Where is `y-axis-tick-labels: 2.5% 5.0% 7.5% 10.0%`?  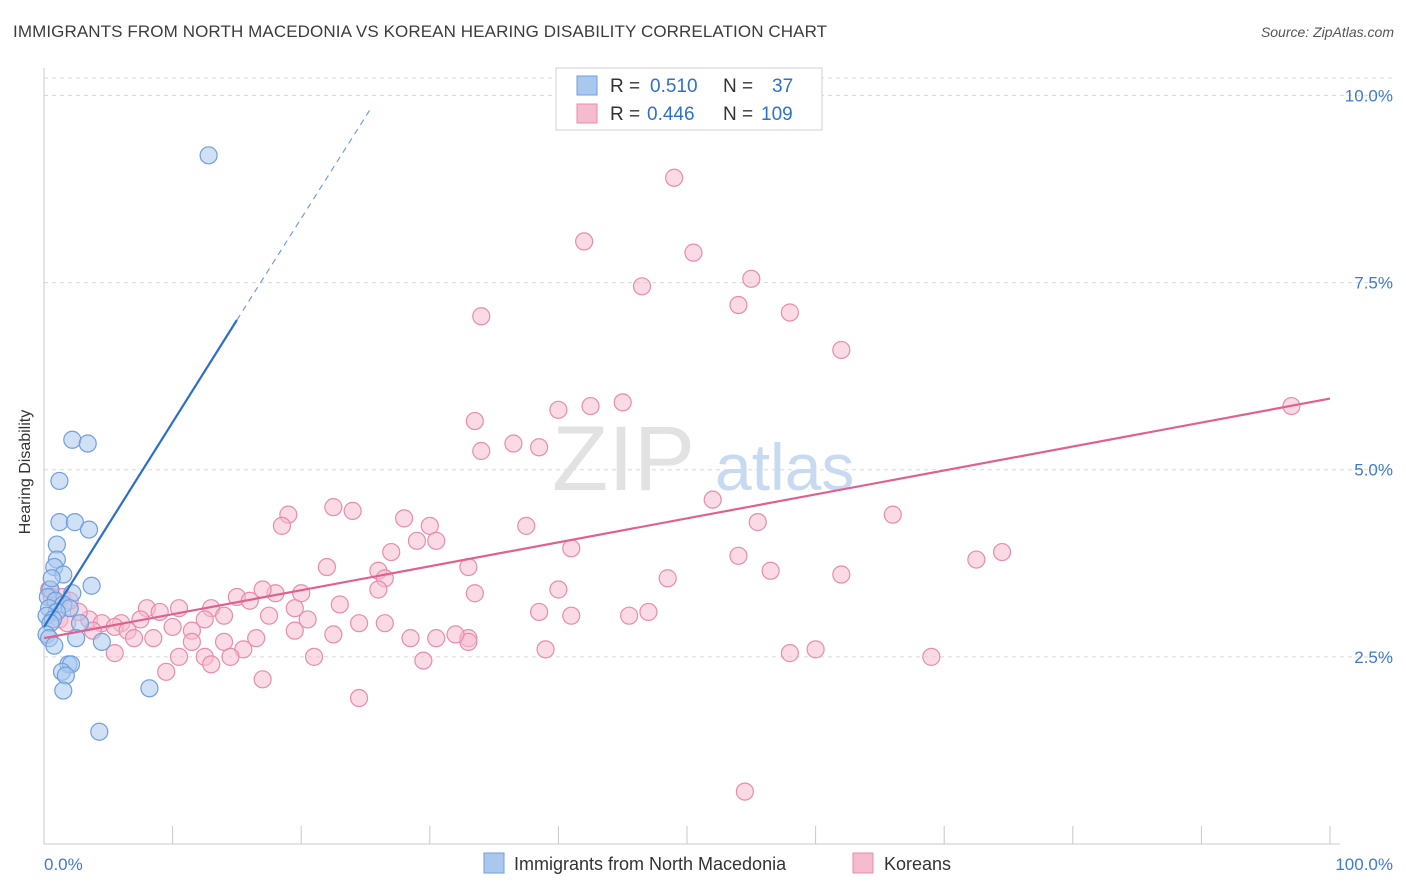
y-axis-tick-labels: 2.5% 5.0% 7.5% 10.0% is located at coordinates (1369, 376).